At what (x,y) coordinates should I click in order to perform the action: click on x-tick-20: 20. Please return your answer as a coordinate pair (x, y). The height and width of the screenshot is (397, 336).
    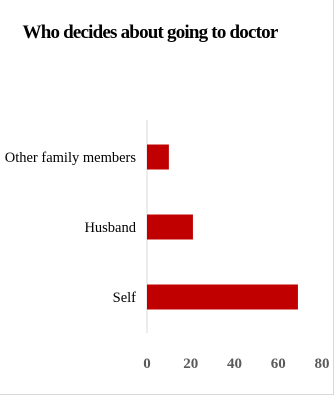
    Looking at the image, I should click on (190, 364).